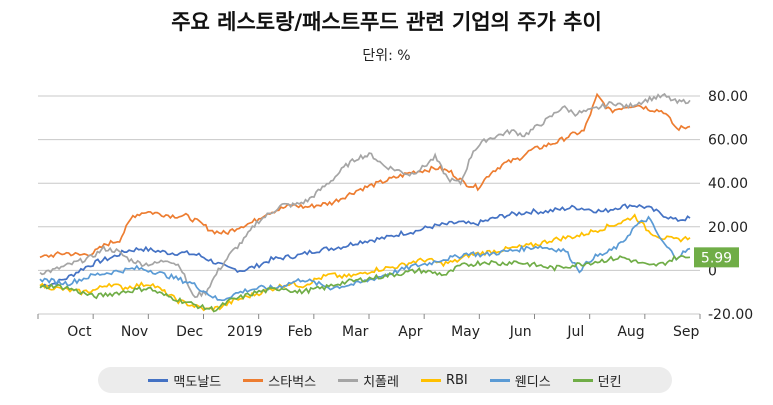  I want to click on last-value-badge, so click(716, 257).